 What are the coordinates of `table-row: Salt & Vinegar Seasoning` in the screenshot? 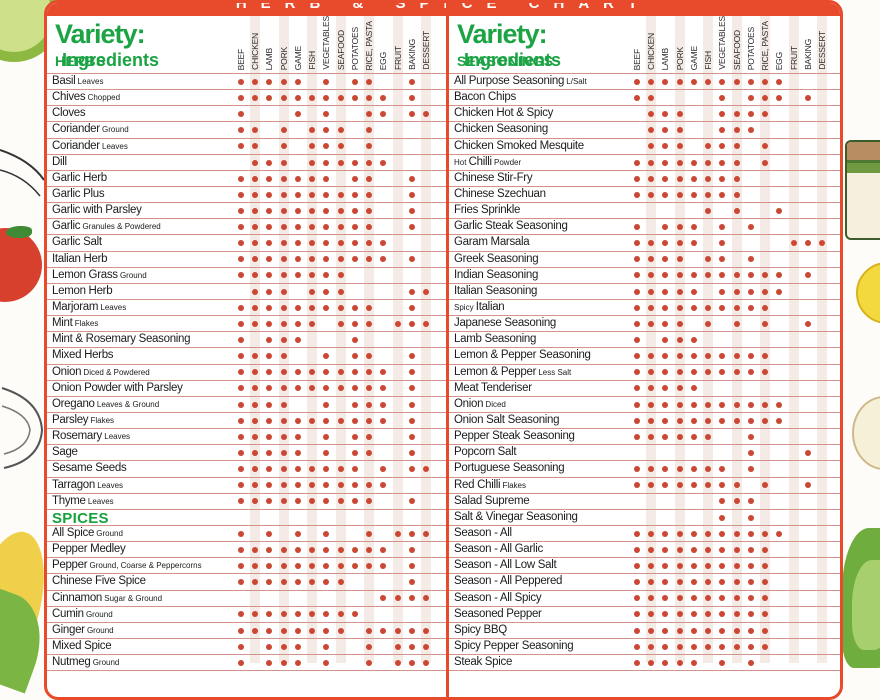 It's located at (644, 518).